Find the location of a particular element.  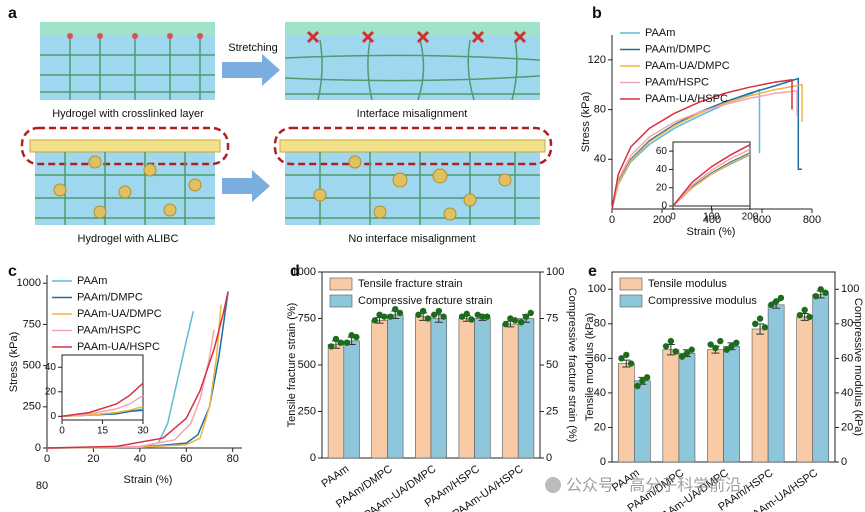

y2-tick-label: 75 is located at coordinates (552, 318).